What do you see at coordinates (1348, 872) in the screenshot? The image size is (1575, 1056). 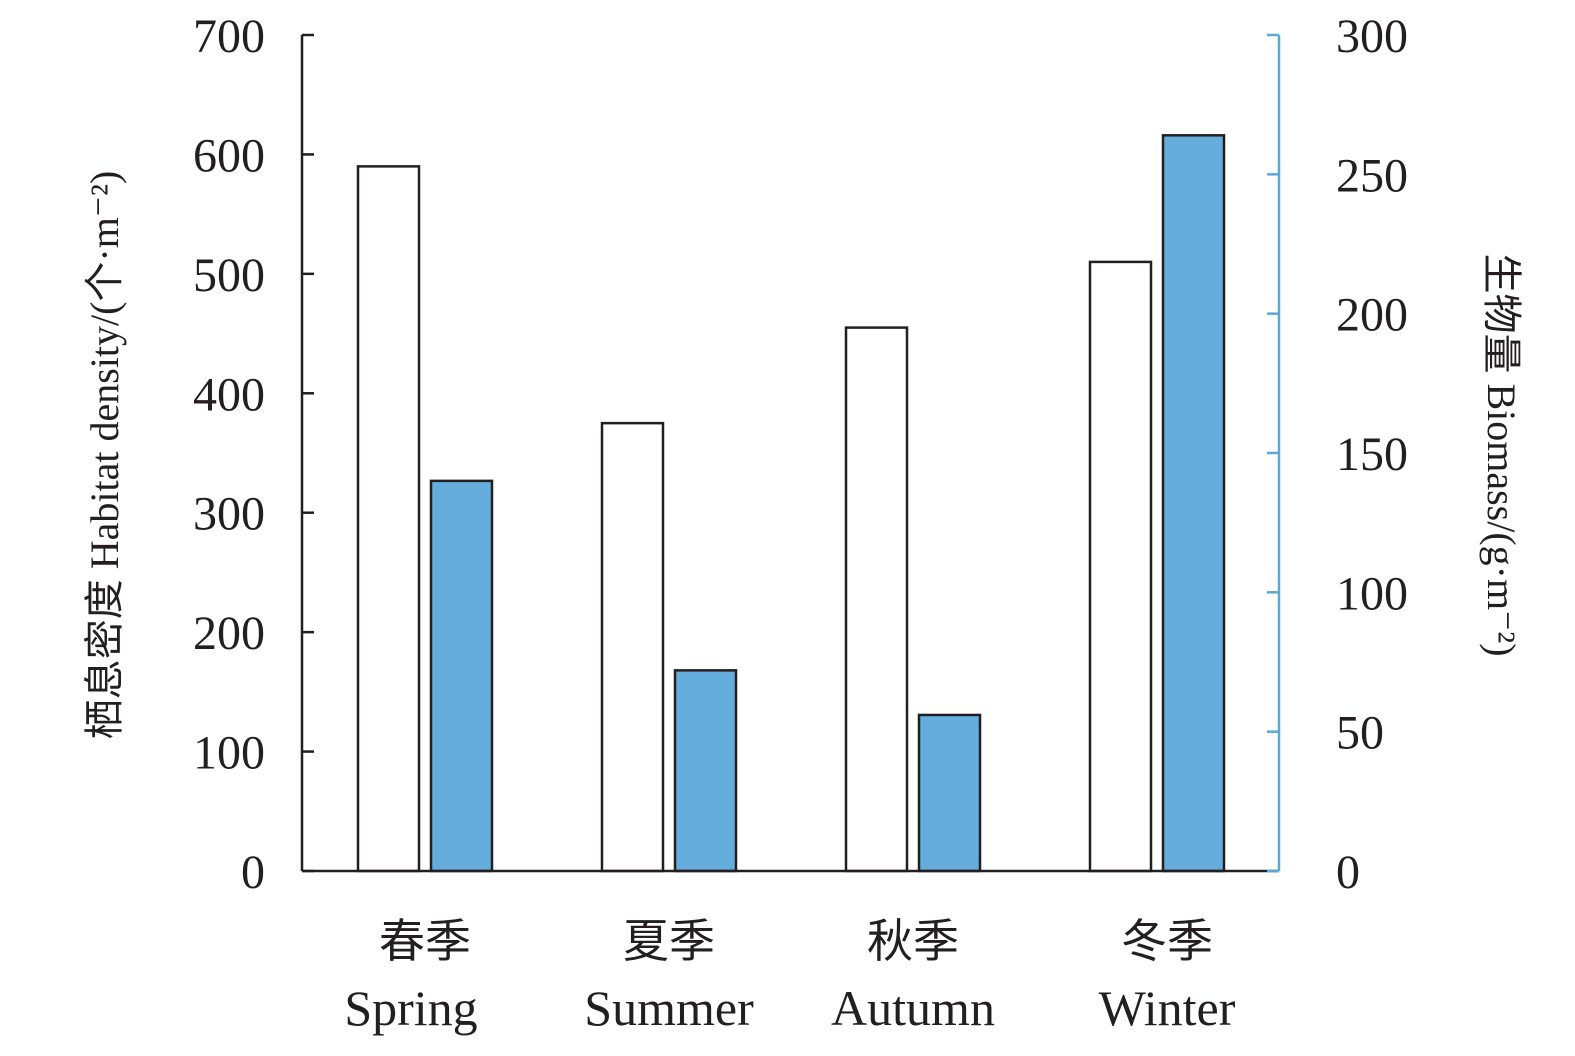 I see `y-tick-label-right: 0` at bounding box center [1348, 872].